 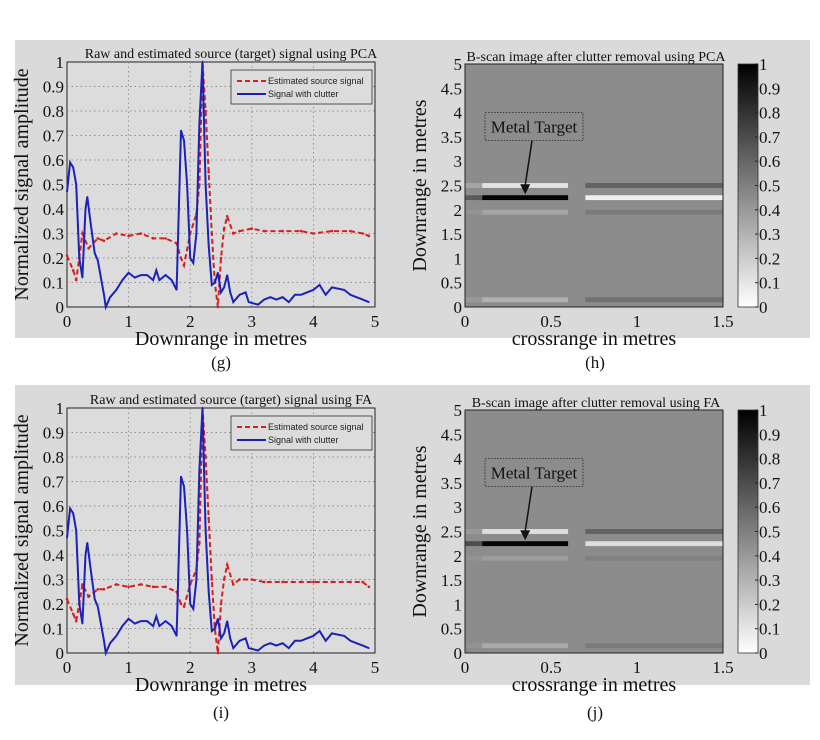 What do you see at coordinates (190, 667) in the screenshot?
I see `x-tick-label: 2` at bounding box center [190, 667].